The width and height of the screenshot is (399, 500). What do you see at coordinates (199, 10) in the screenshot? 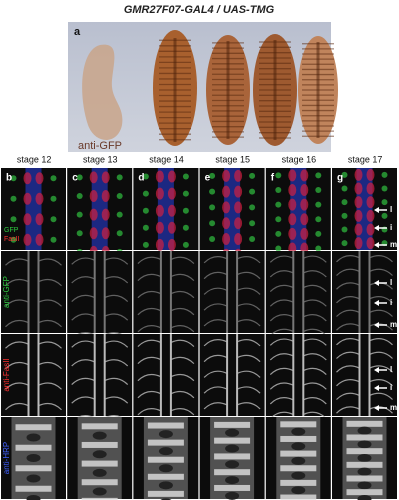
I see `figure-title: GMR27F07-GAL4 / UAS-TMG` at bounding box center [199, 10].